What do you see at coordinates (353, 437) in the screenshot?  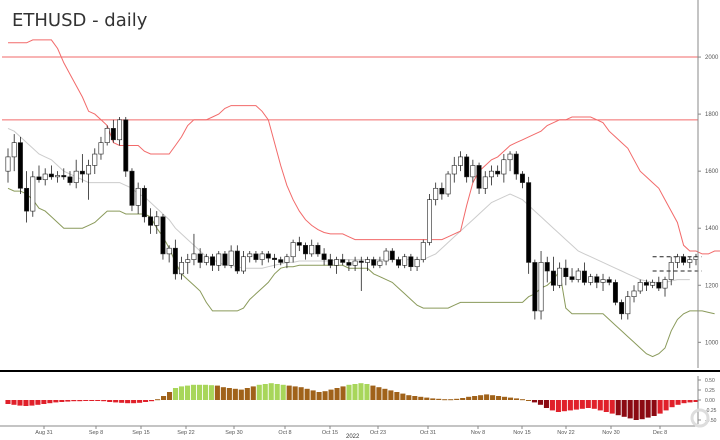 I see `year-label: 2022` at bounding box center [353, 437].